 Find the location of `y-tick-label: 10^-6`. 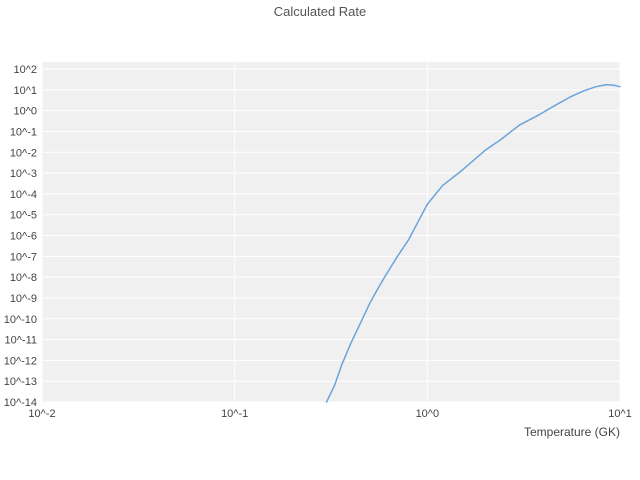

y-tick-label: 10^-6 is located at coordinates (23, 237).